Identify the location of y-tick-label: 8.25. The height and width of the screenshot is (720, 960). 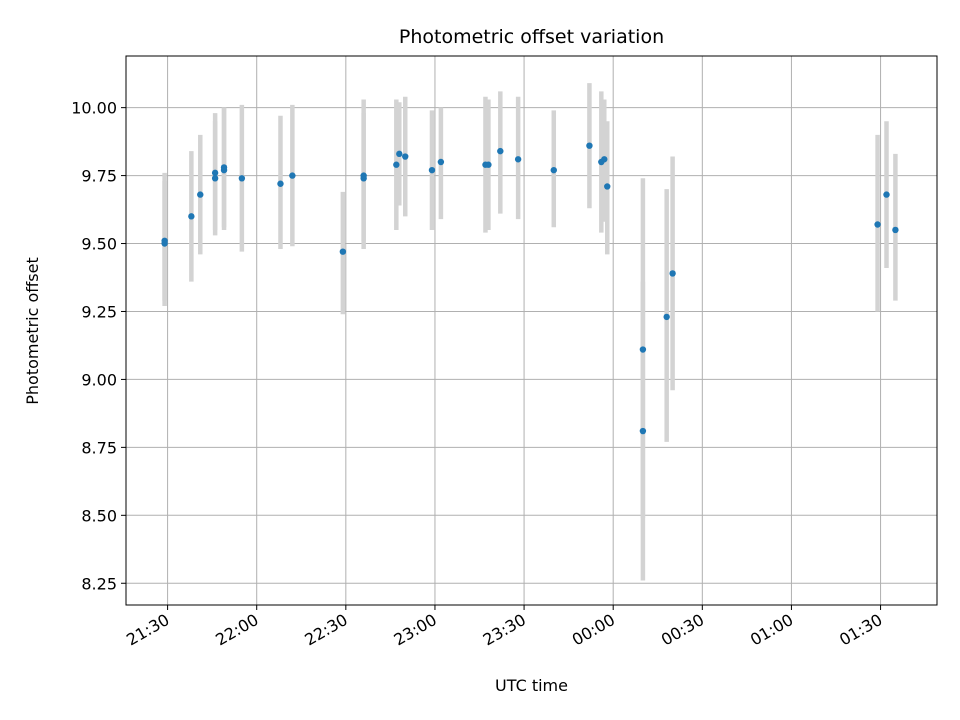
(99, 583).